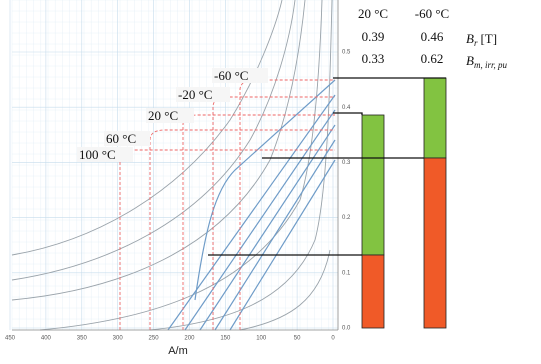  What do you see at coordinates (333, 339) in the screenshot?
I see `x-tick-label: 0` at bounding box center [333, 339].